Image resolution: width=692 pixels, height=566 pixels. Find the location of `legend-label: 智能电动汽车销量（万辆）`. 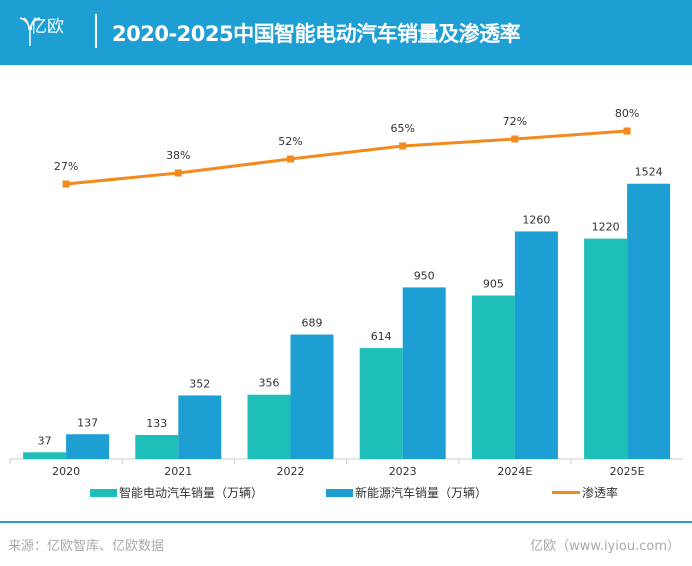

legend-label: 智能电动汽车销量（万辆） is located at coordinates (191, 493).